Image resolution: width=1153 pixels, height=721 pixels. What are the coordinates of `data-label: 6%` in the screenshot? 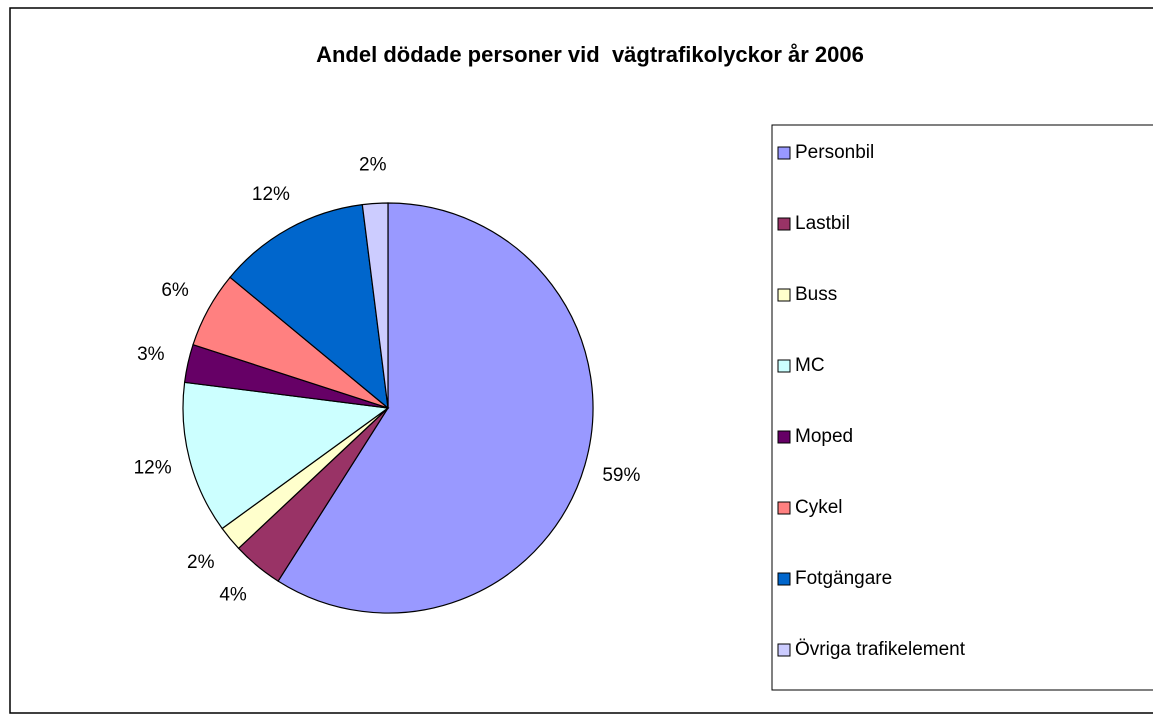 It's located at (175, 290).